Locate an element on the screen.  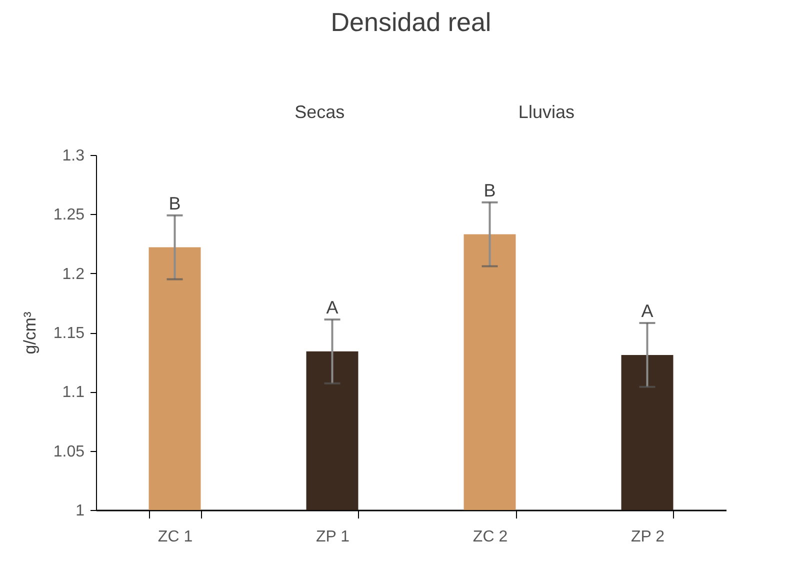
text: Secas is located at coordinates (319, 112).